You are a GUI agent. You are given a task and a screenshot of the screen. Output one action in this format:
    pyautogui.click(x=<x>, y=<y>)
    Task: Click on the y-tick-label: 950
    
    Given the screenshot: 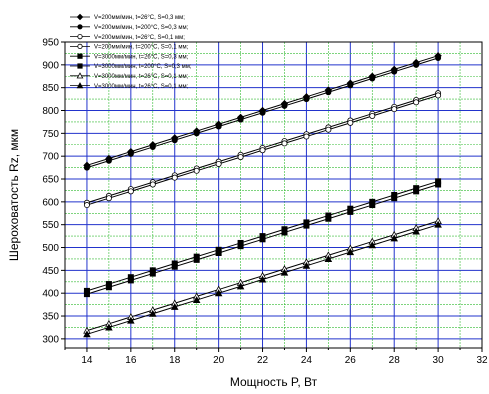 What is the action you would take?
    pyautogui.click(x=50, y=43)
    